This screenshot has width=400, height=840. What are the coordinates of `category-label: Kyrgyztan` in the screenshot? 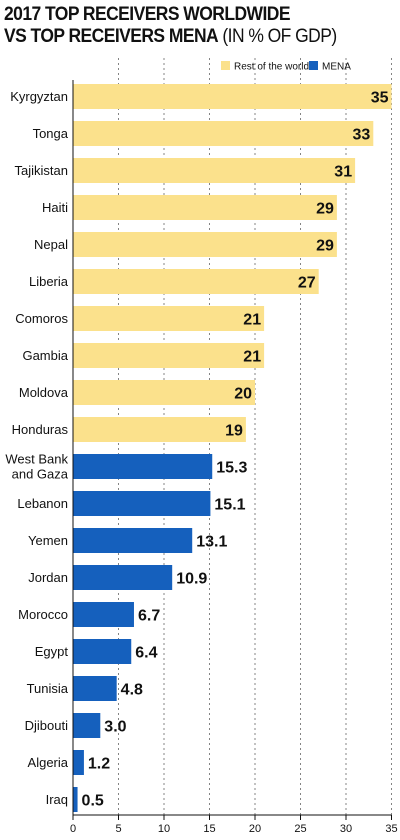 It's located at (39, 96).